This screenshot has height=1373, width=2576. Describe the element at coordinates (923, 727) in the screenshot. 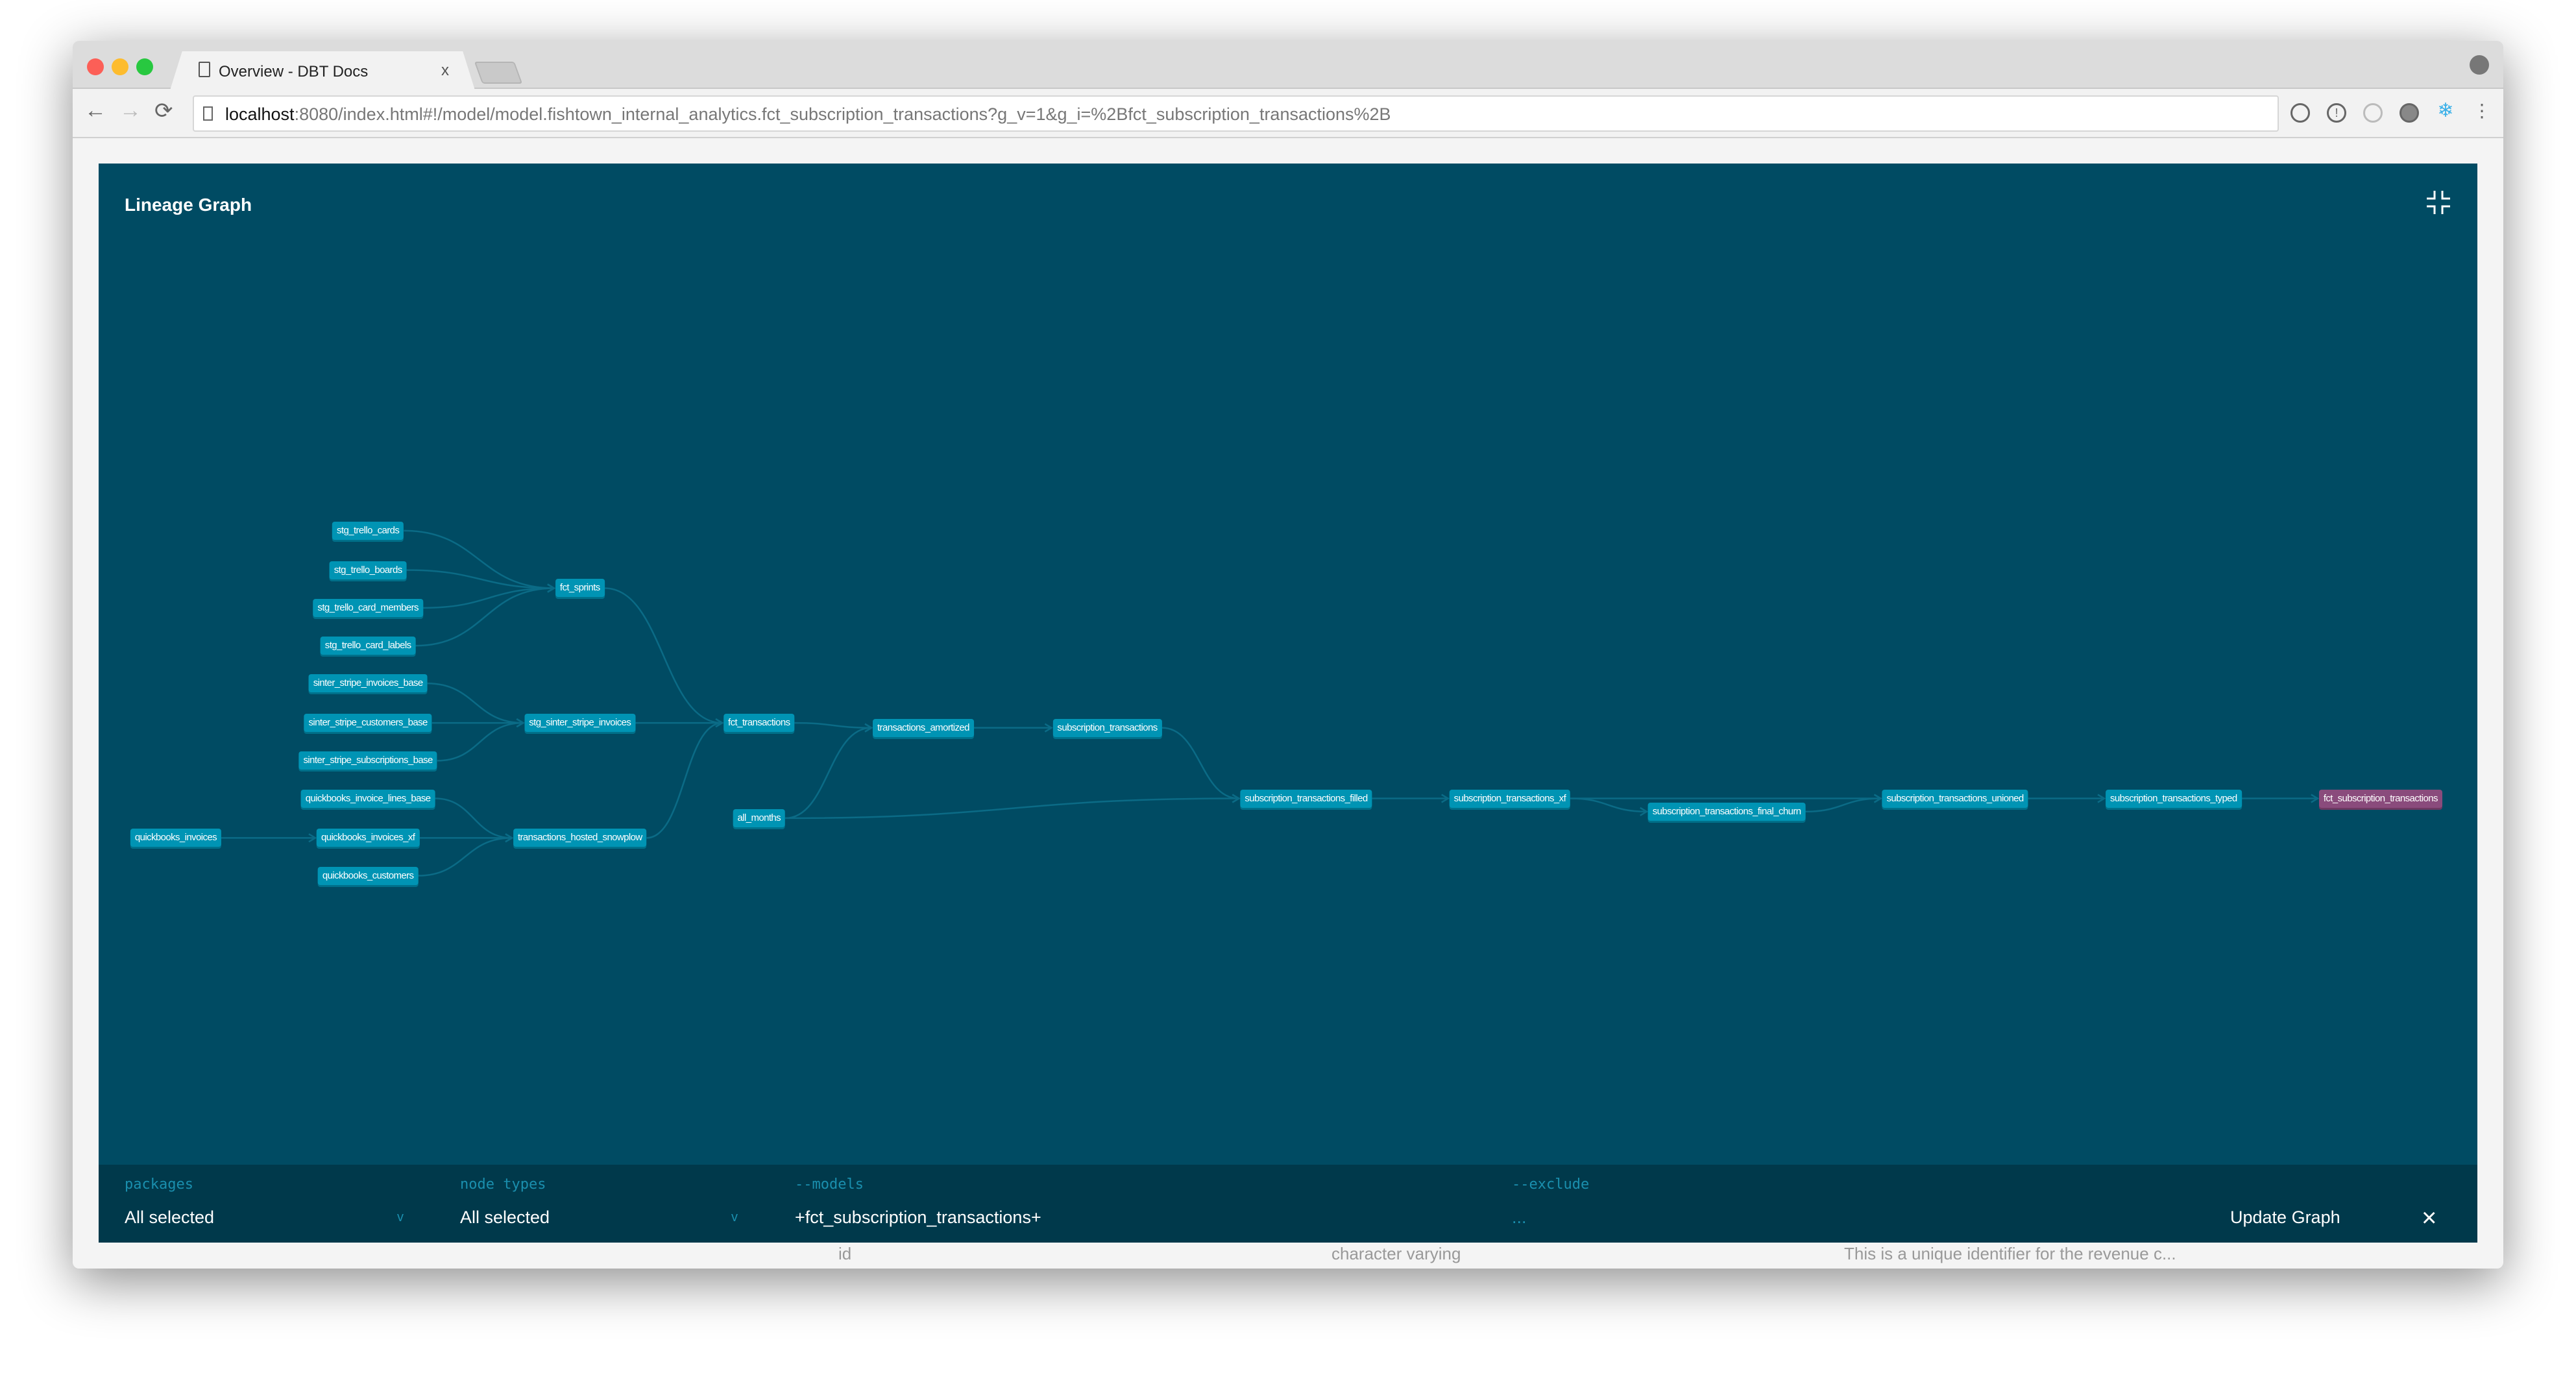

I see `graph-node: transactions_amortized` at that location.